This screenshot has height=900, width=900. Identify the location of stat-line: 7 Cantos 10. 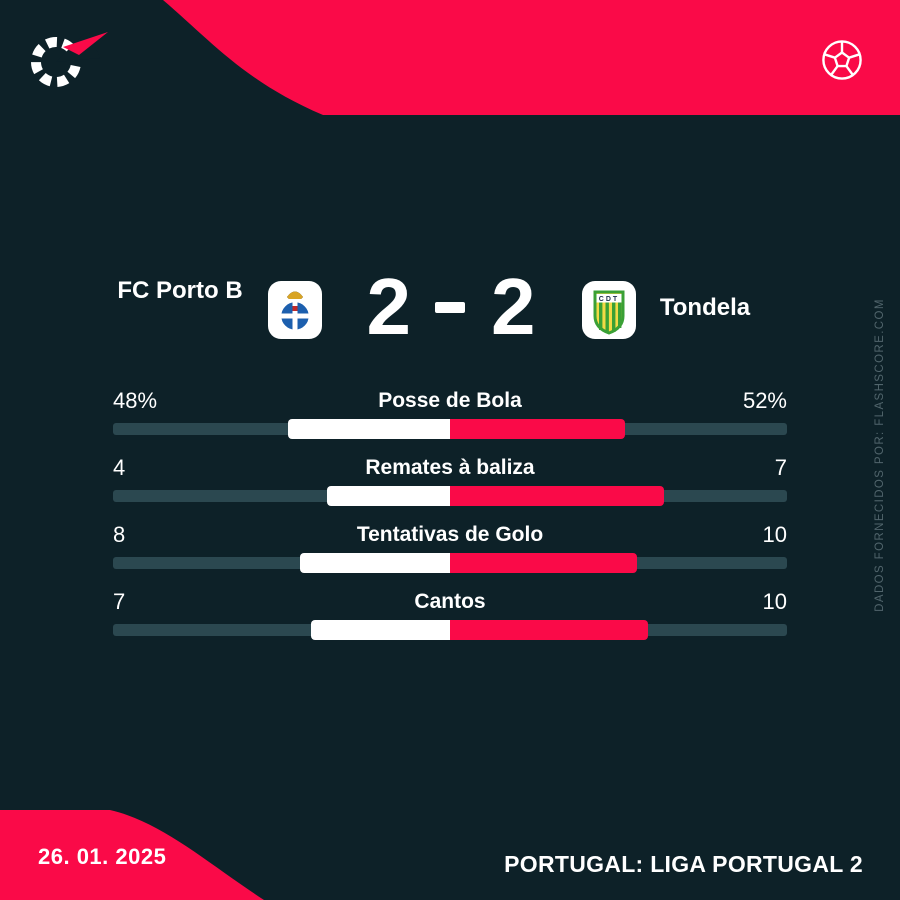
(450, 602).